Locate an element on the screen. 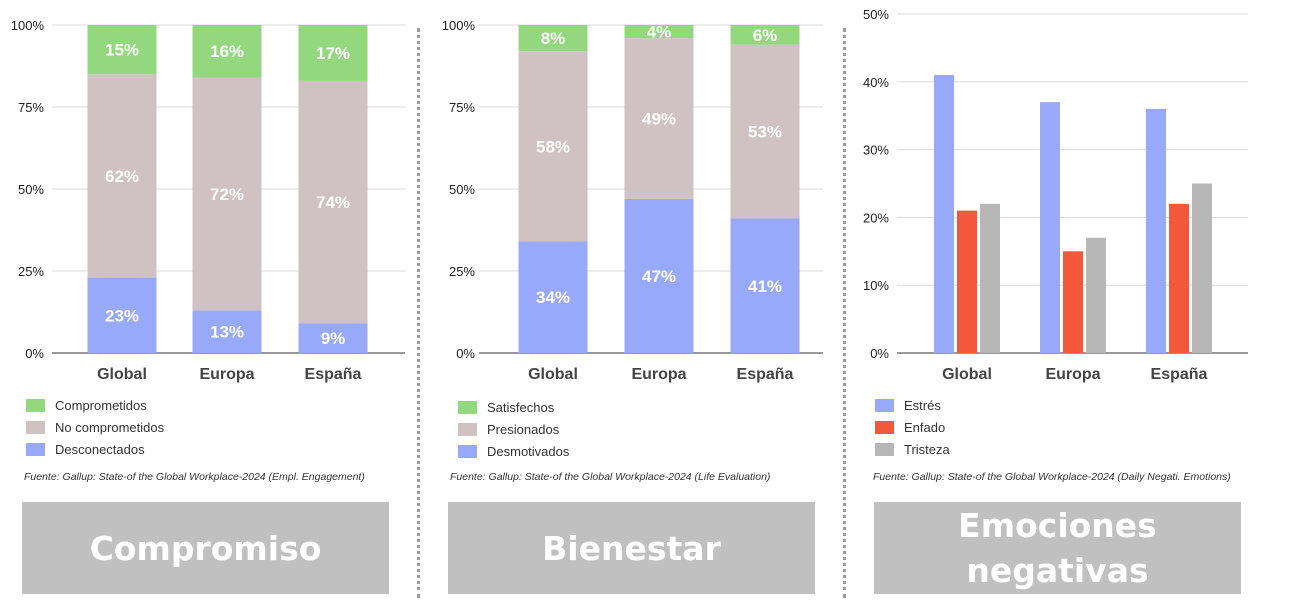 This screenshot has width=1294, height=606. bar-satisfechos-global is located at coordinates (553, 38).